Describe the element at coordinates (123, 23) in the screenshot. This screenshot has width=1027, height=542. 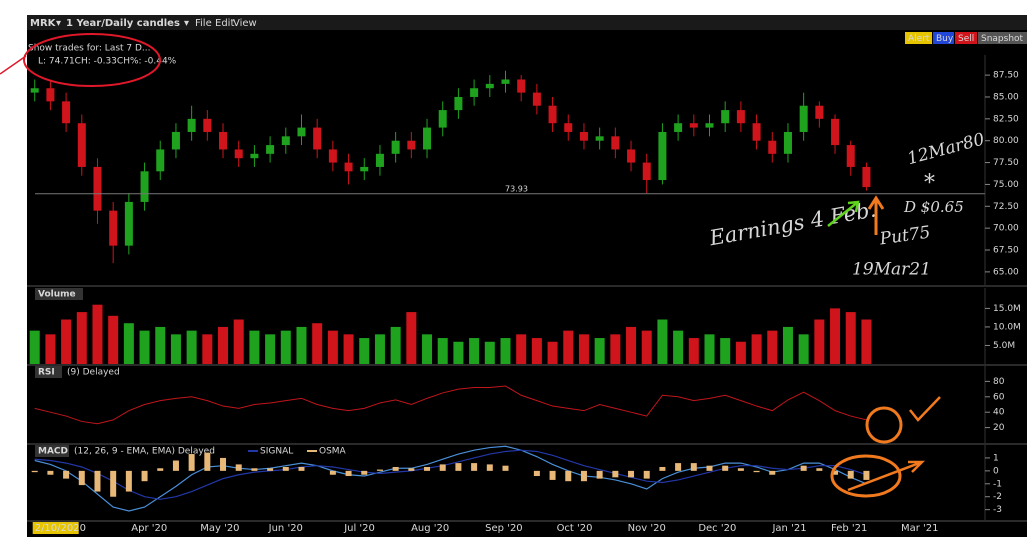
I see `period: 1 Year/Daily candles` at that location.